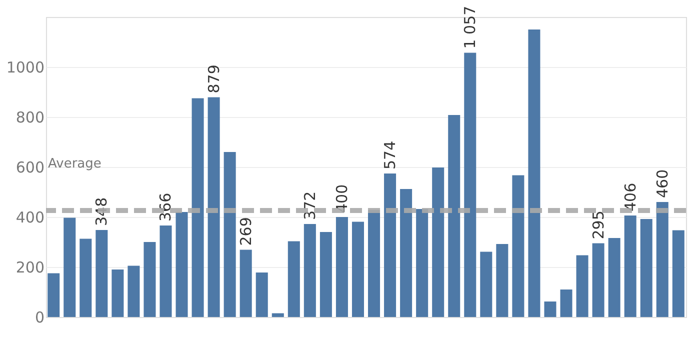 This screenshot has width=695, height=340. Describe the element at coordinates (309, 205) in the screenshot. I see `data-label: 372` at that location.